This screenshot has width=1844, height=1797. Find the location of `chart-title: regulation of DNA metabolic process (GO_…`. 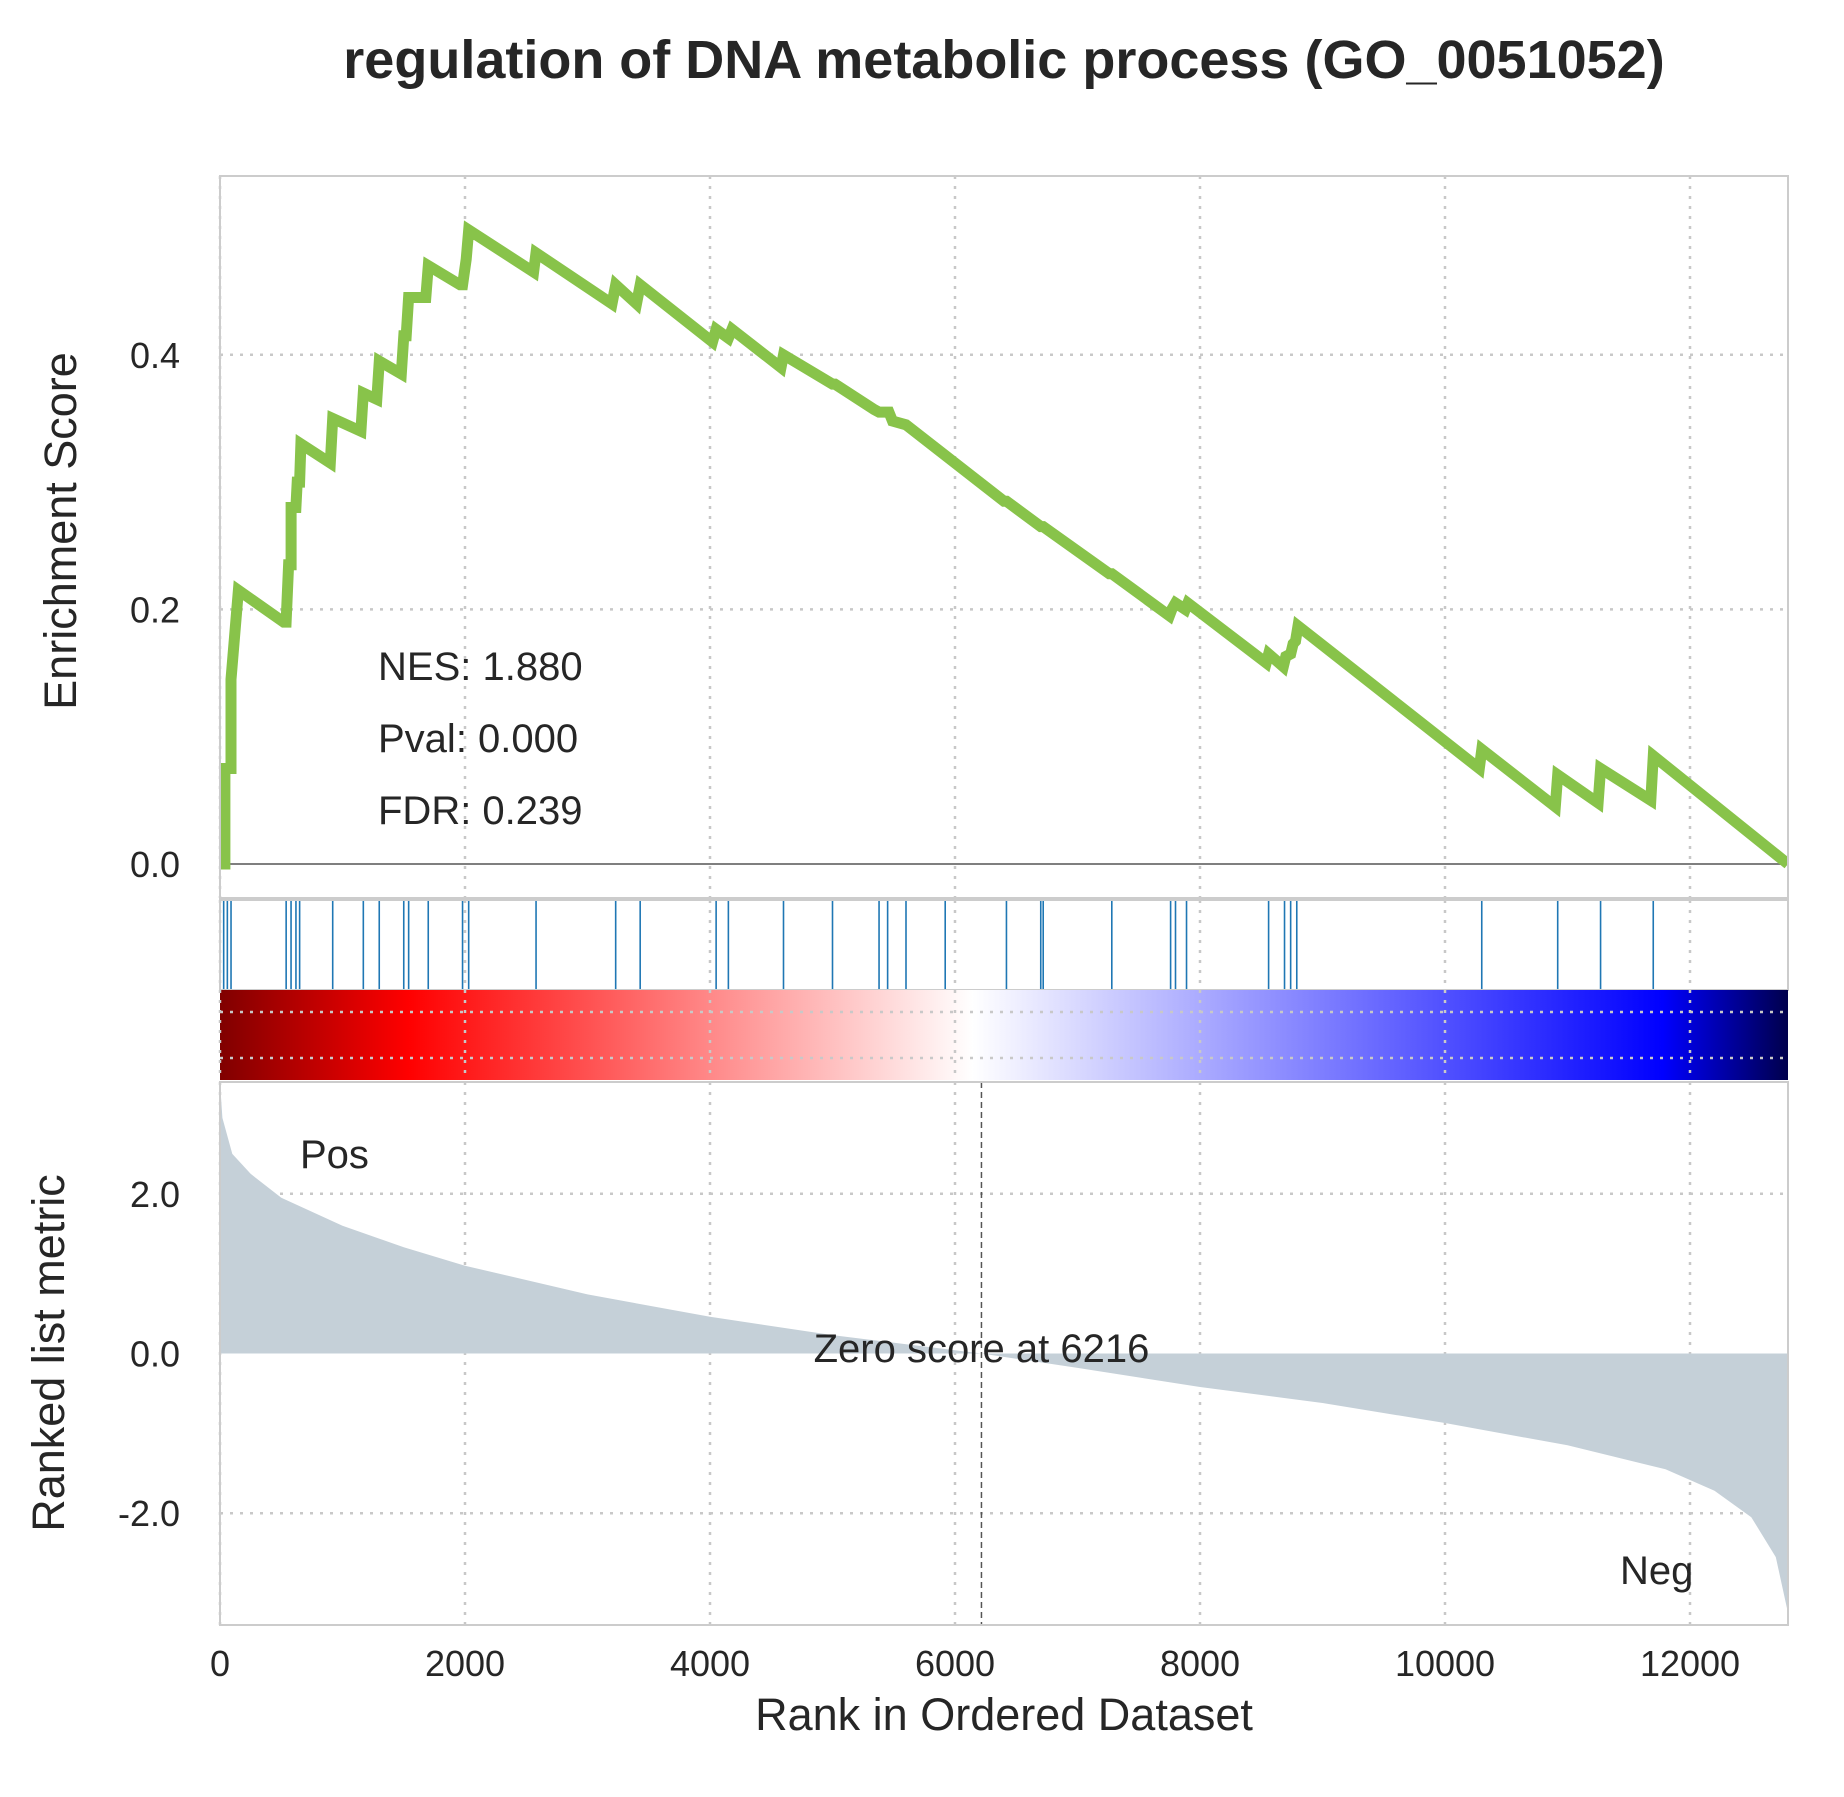

chart-title: regulation of DNA metabolic process (GO_… is located at coordinates (1003, 60).